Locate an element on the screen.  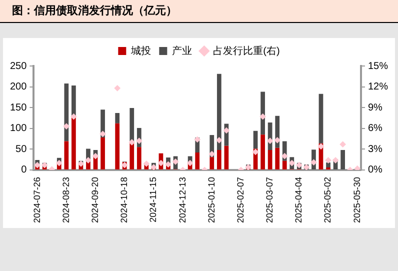
legend-label: 占发行比重(右) is located at coordinates (246, 50).